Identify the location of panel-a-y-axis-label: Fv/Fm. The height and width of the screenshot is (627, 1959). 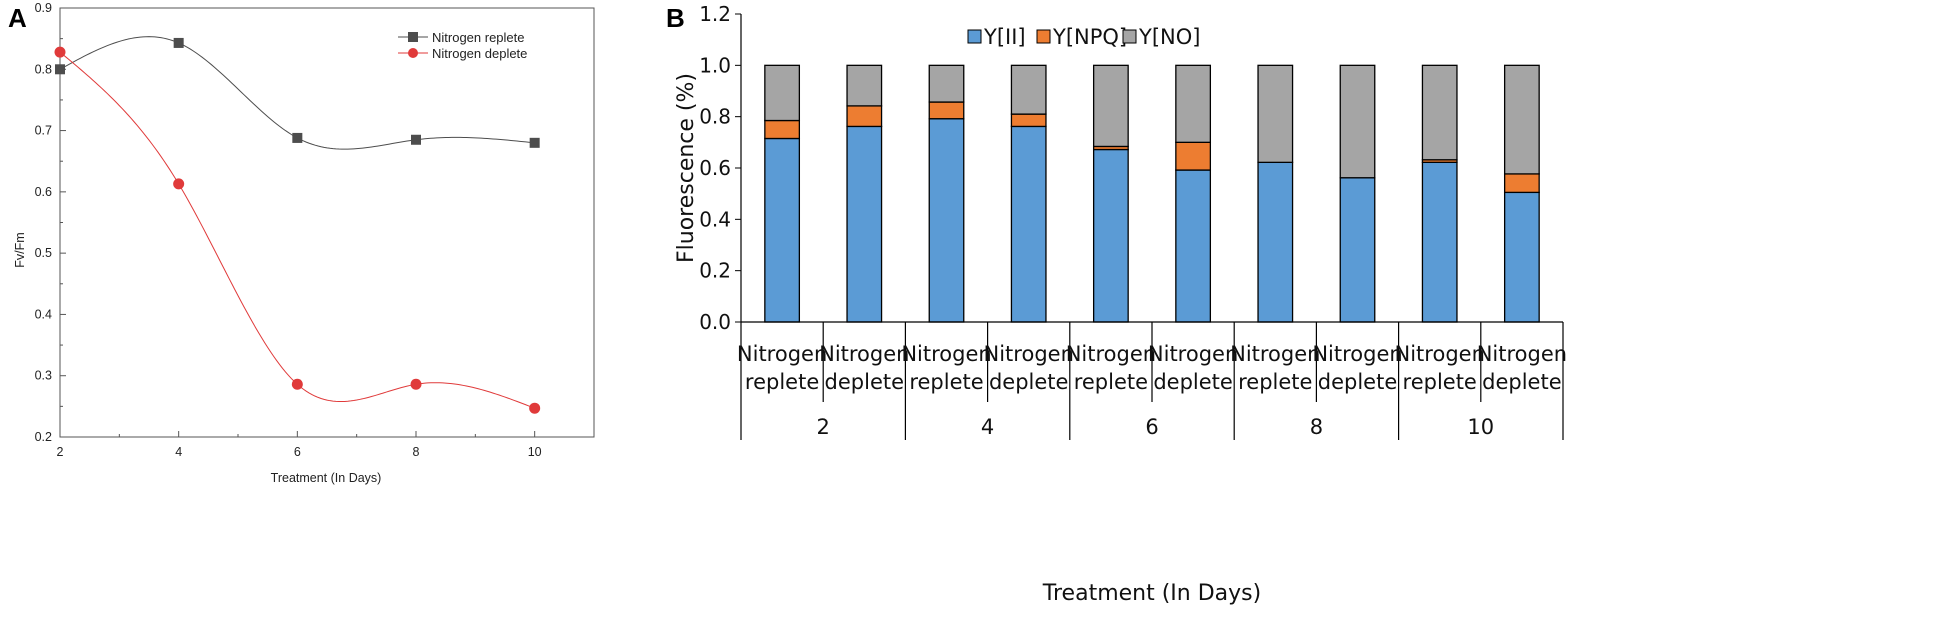
(20, 249).